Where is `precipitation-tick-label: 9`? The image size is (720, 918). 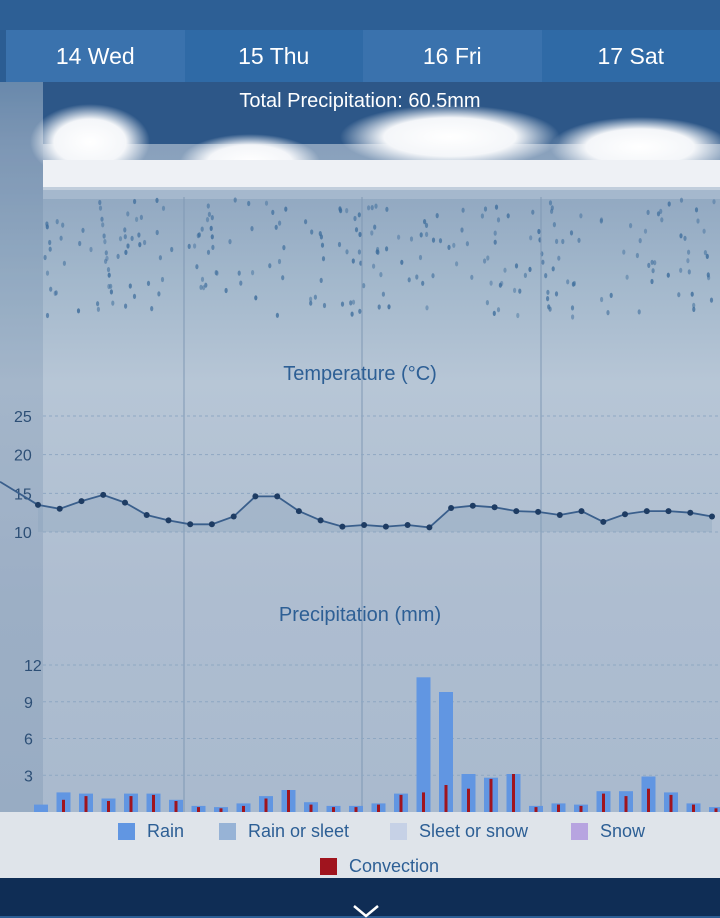
precipitation-tick-label: 9 is located at coordinates (28, 703).